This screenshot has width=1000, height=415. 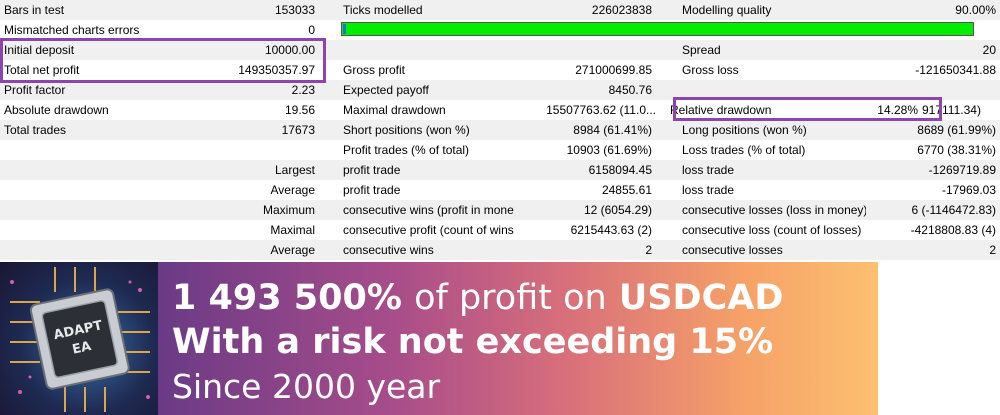 I want to click on value-gross-profit: 271000699.85, so click(x=613, y=70).